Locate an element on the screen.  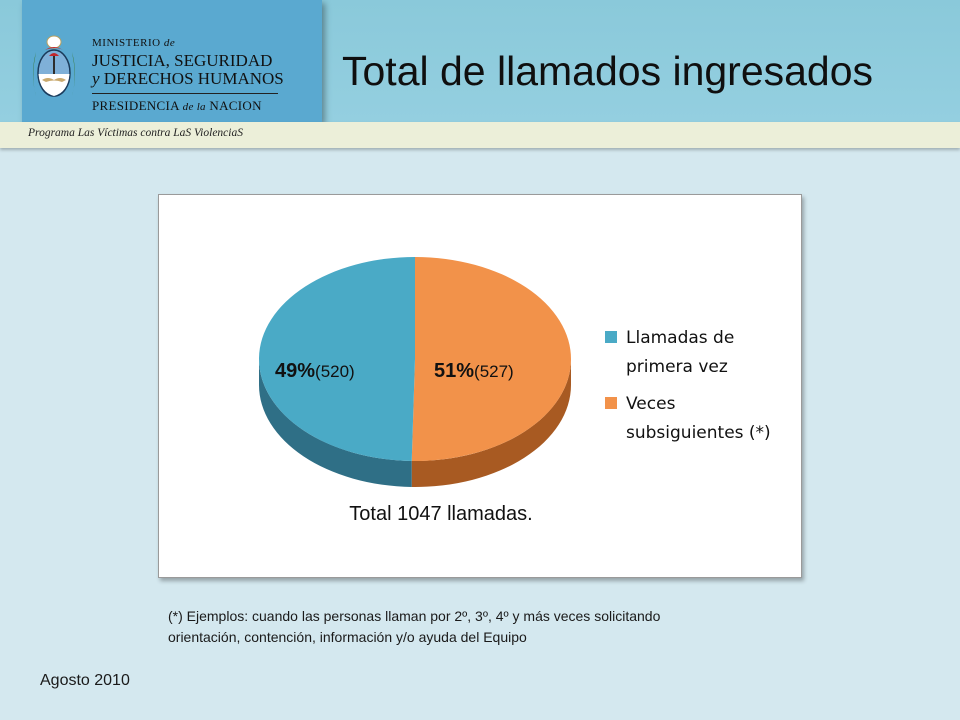
slice-percent-0: 49% is located at coordinates (295, 371).